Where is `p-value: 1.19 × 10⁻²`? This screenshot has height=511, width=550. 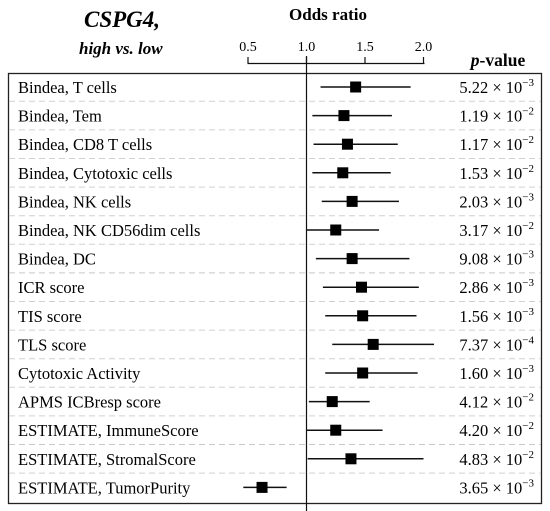 p-value: 1.19 × 10⁻² is located at coordinates (496, 116).